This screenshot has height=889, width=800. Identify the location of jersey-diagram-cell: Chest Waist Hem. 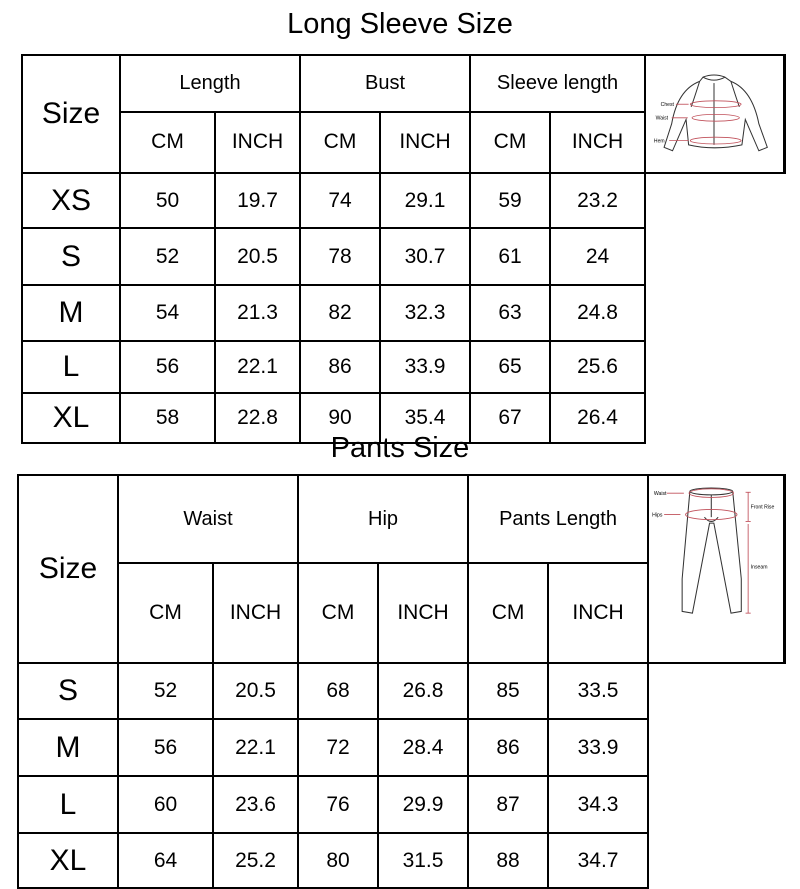
(715, 114).